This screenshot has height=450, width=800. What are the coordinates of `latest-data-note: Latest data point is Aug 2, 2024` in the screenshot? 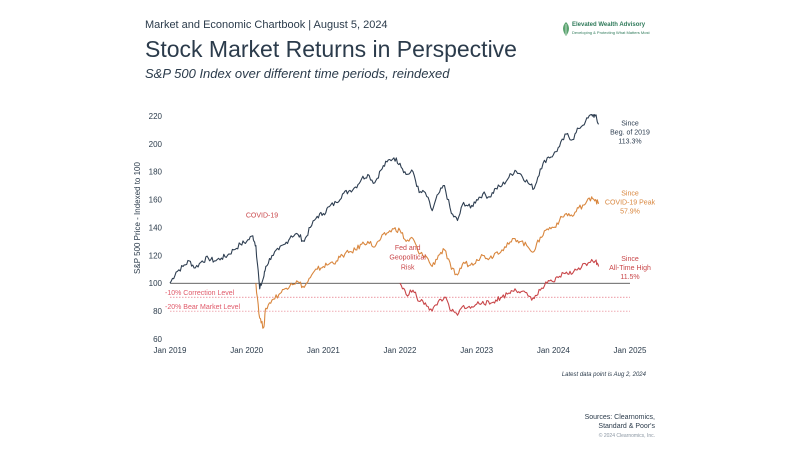 It's located at (603, 375).